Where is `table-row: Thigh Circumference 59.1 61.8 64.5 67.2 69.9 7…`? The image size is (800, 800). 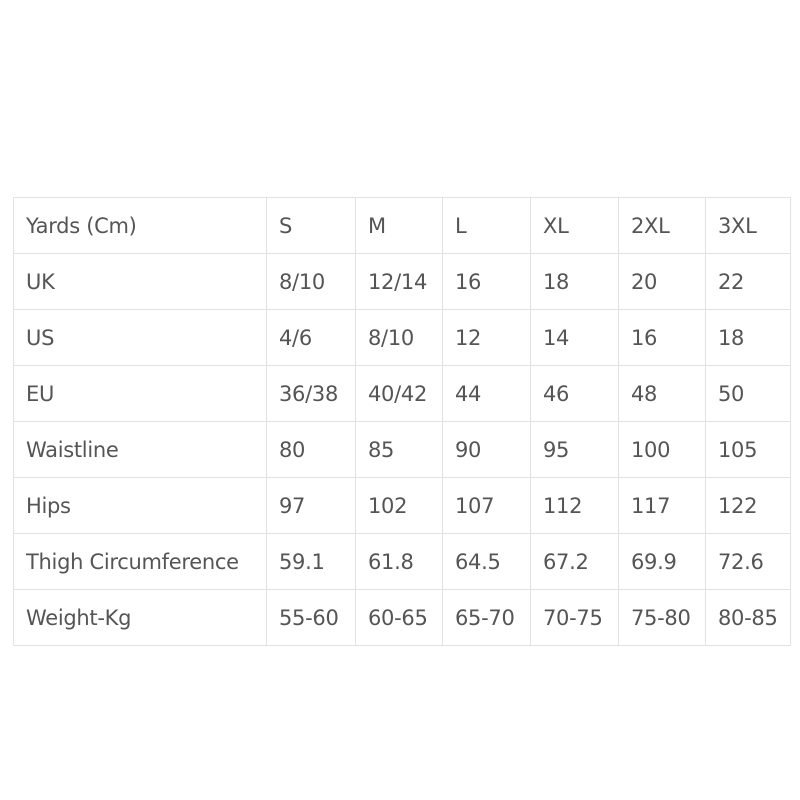 table-row: Thigh Circumference 59.1 61.8 64.5 67.2 69.9 7… is located at coordinates (402, 561).